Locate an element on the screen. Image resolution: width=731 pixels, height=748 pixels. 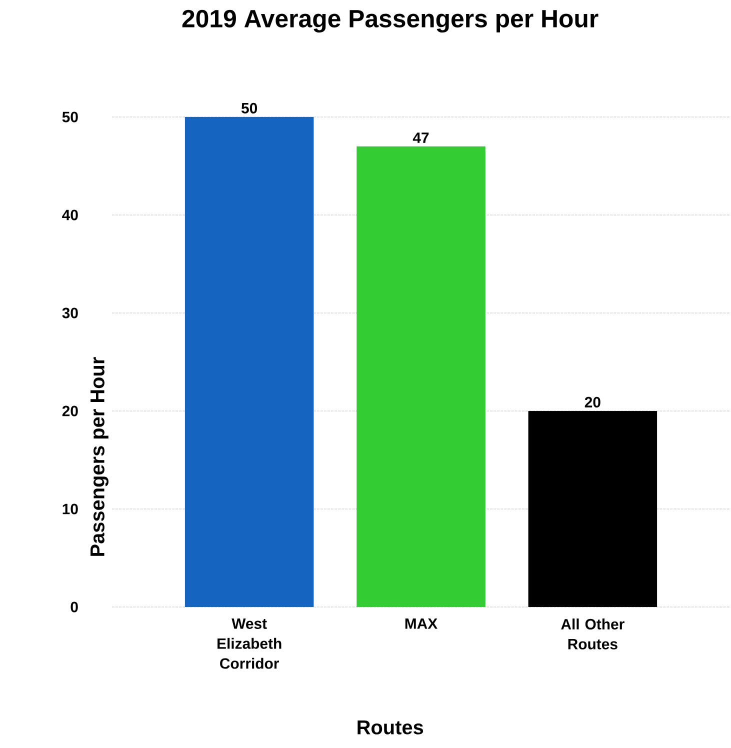
y-tick-label: 10 is located at coordinates (70, 509).